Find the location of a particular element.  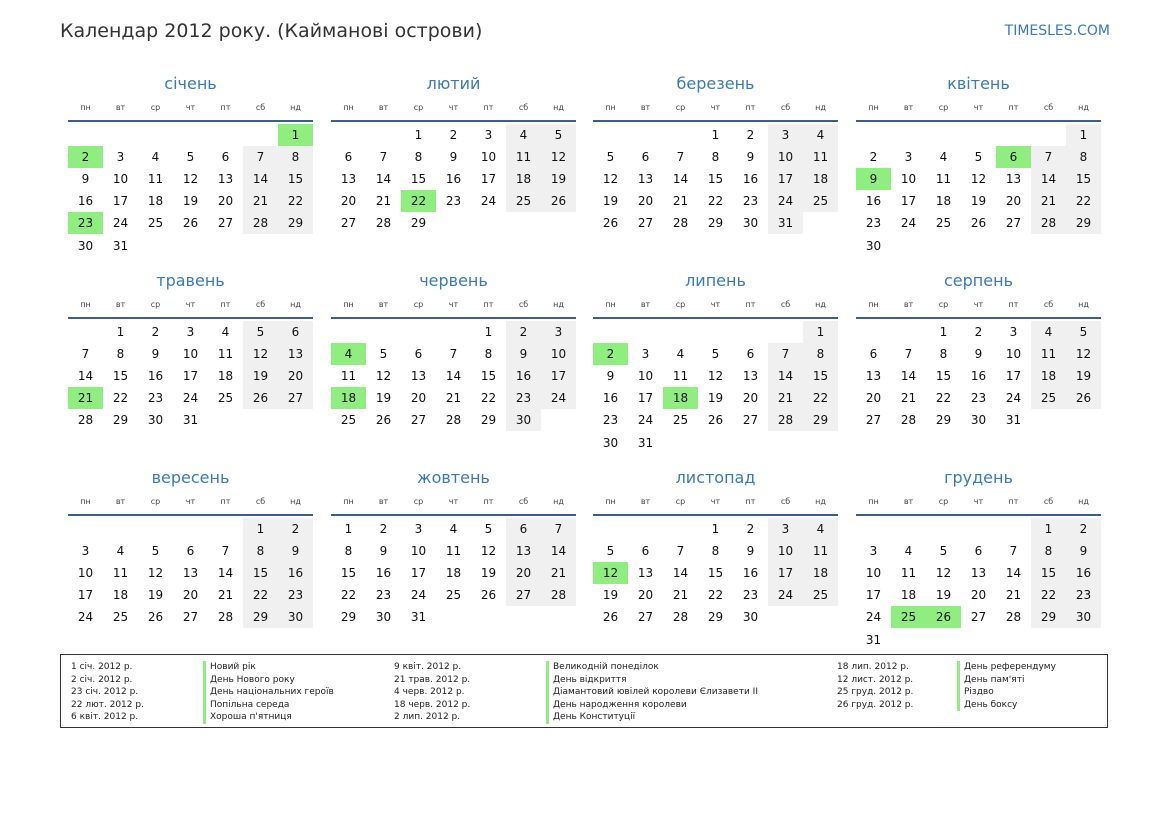

legend-date: 1 січ. 2012 р. is located at coordinates (102, 667).